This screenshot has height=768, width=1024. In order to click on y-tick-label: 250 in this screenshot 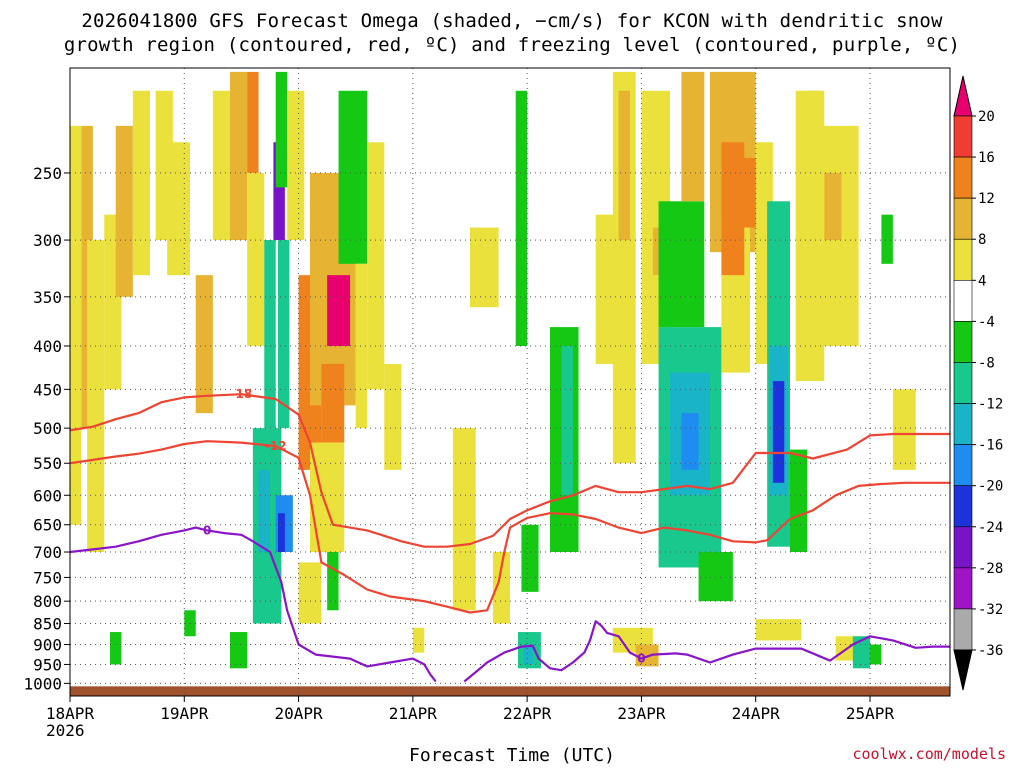, I will do `click(47, 173)`.